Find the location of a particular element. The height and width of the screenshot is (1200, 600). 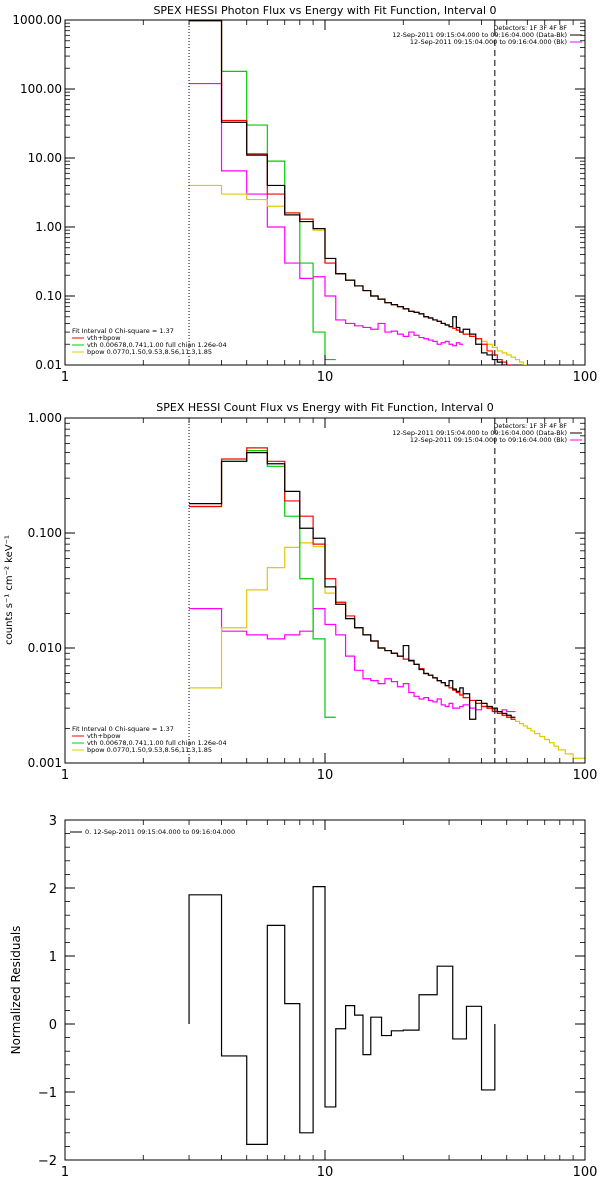

y-tick-label: 0.10 is located at coordinates (48, 296).